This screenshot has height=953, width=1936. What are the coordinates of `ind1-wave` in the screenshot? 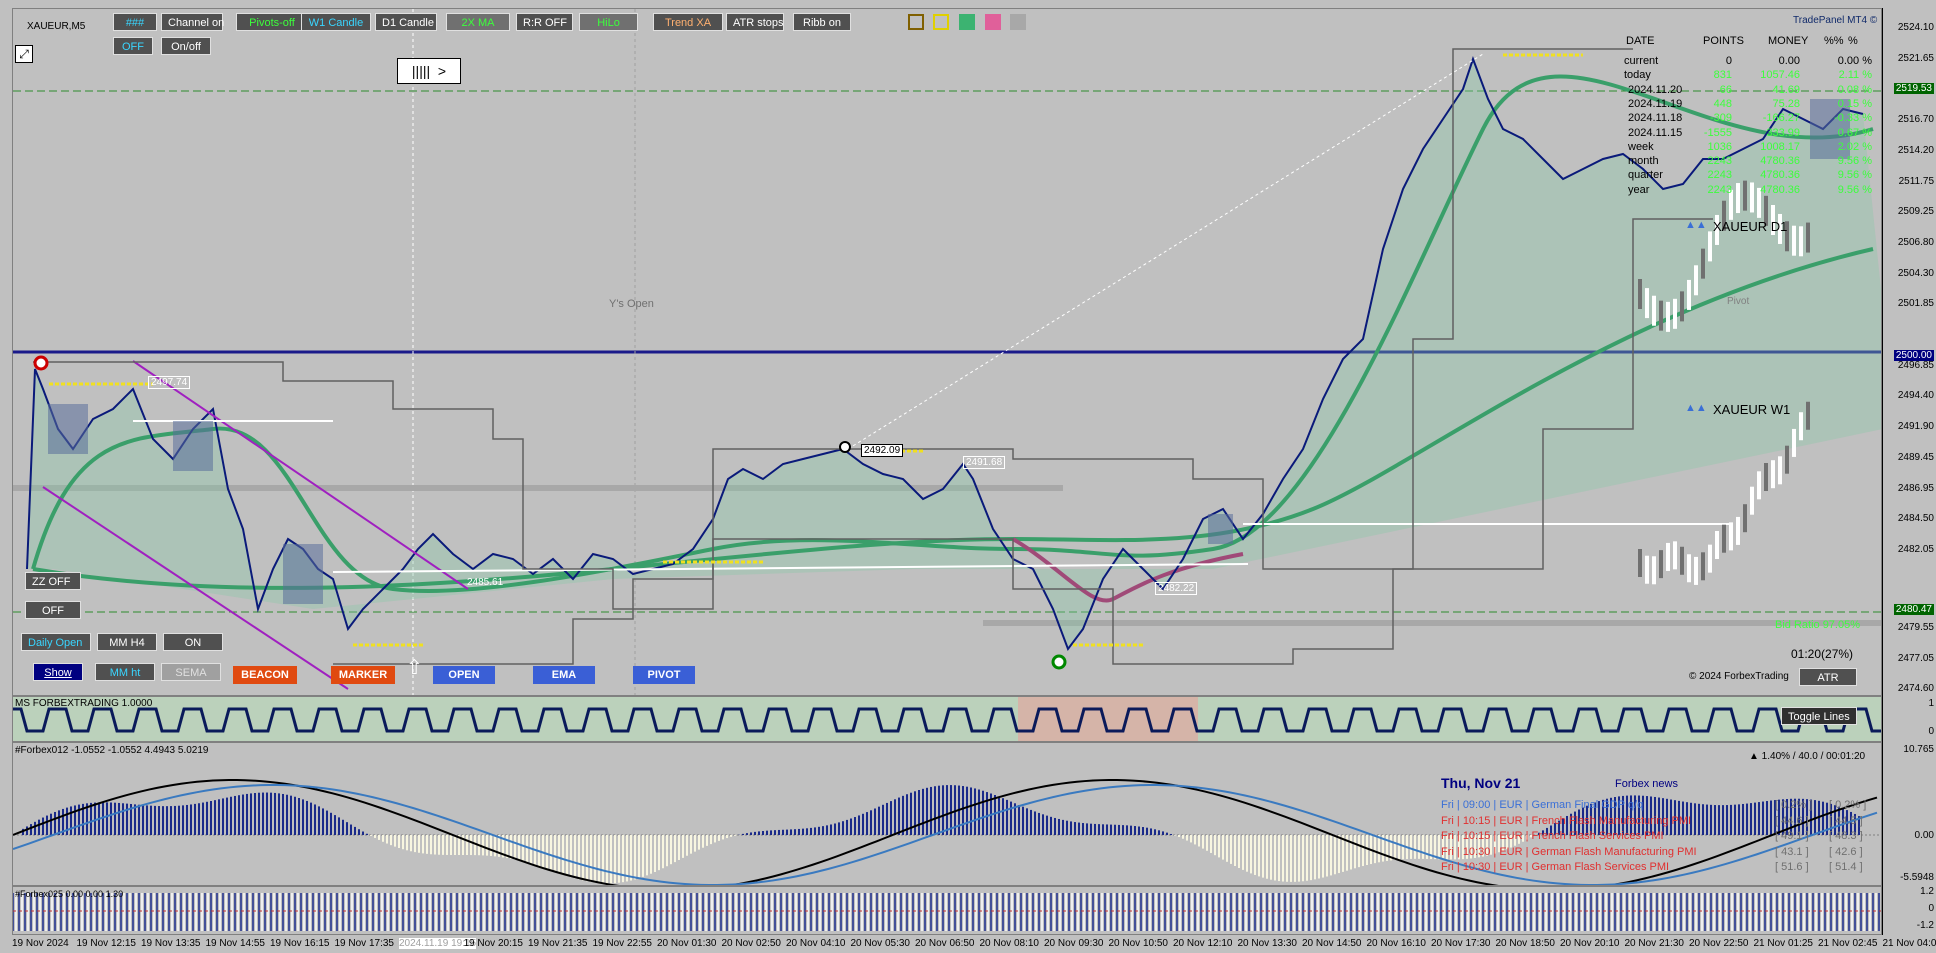 It's located at (947, 720).